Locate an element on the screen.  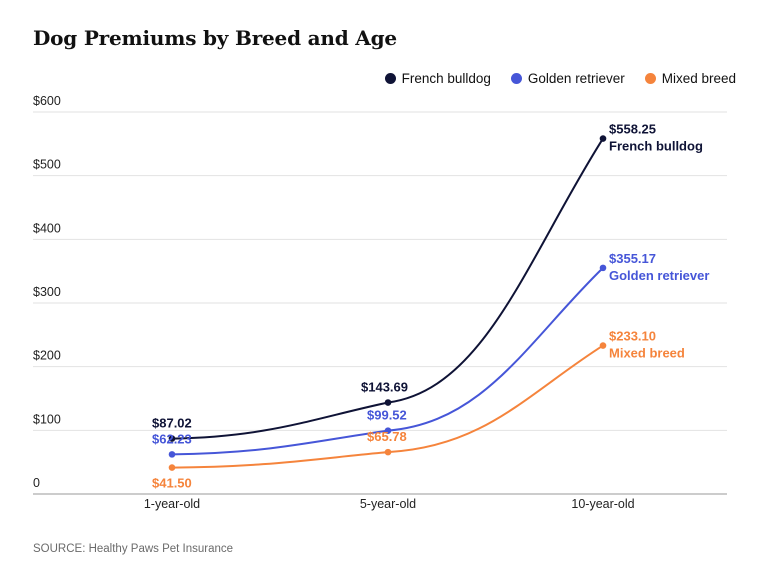
series-end-label: French bulldog is located at coordinates (656, 146).